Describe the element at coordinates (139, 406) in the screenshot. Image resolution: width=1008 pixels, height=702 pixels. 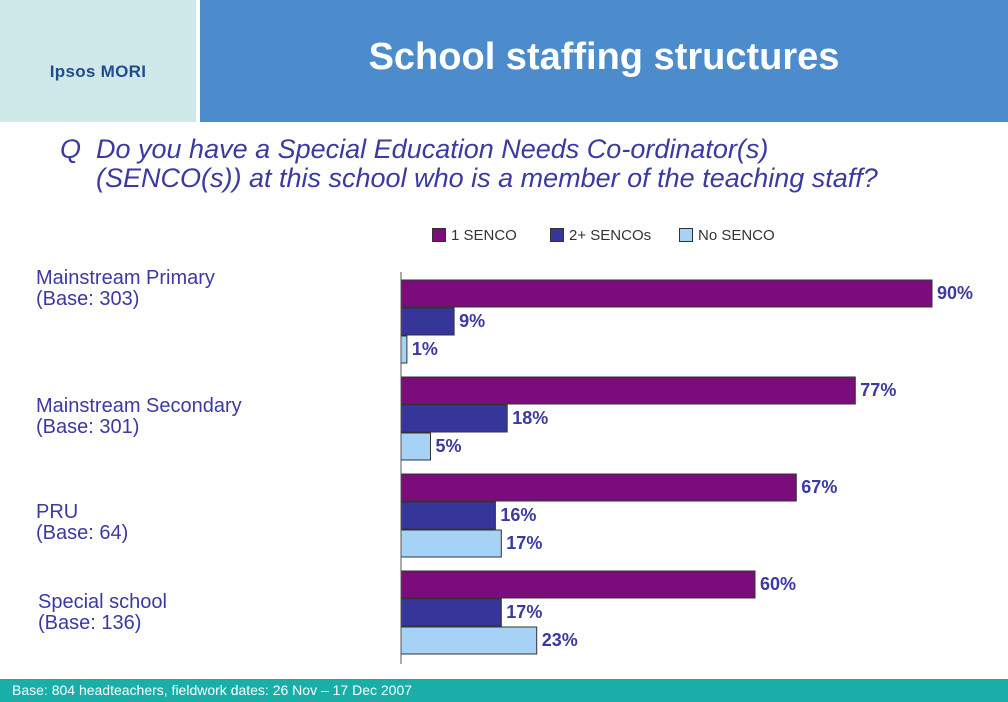
I see `category-name: Mainstream Secondary` at that location.